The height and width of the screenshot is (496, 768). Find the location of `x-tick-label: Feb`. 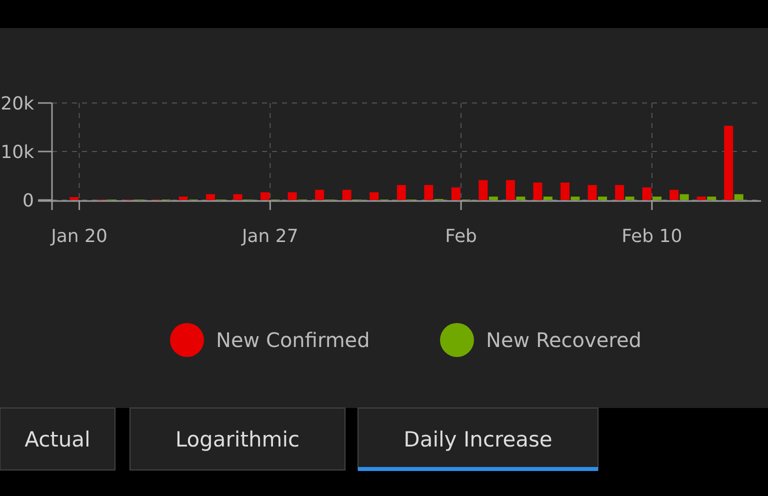

x-tick-label: Feb is located at coordinates (461, 236).